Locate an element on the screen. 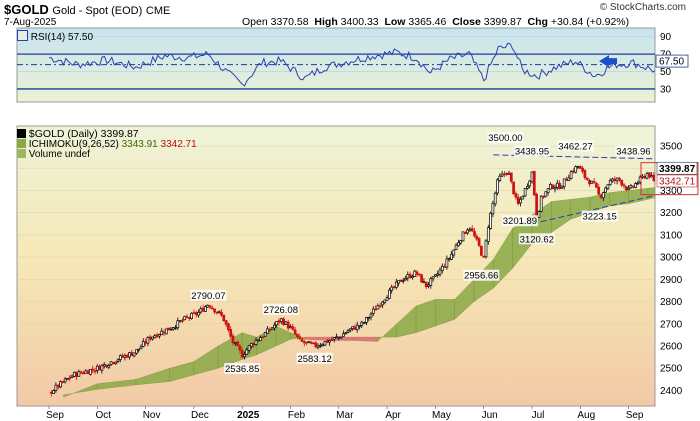 This screenshot has height=421, width=700. price-annotation: 2726.08 is located at coordinates (281, 310).